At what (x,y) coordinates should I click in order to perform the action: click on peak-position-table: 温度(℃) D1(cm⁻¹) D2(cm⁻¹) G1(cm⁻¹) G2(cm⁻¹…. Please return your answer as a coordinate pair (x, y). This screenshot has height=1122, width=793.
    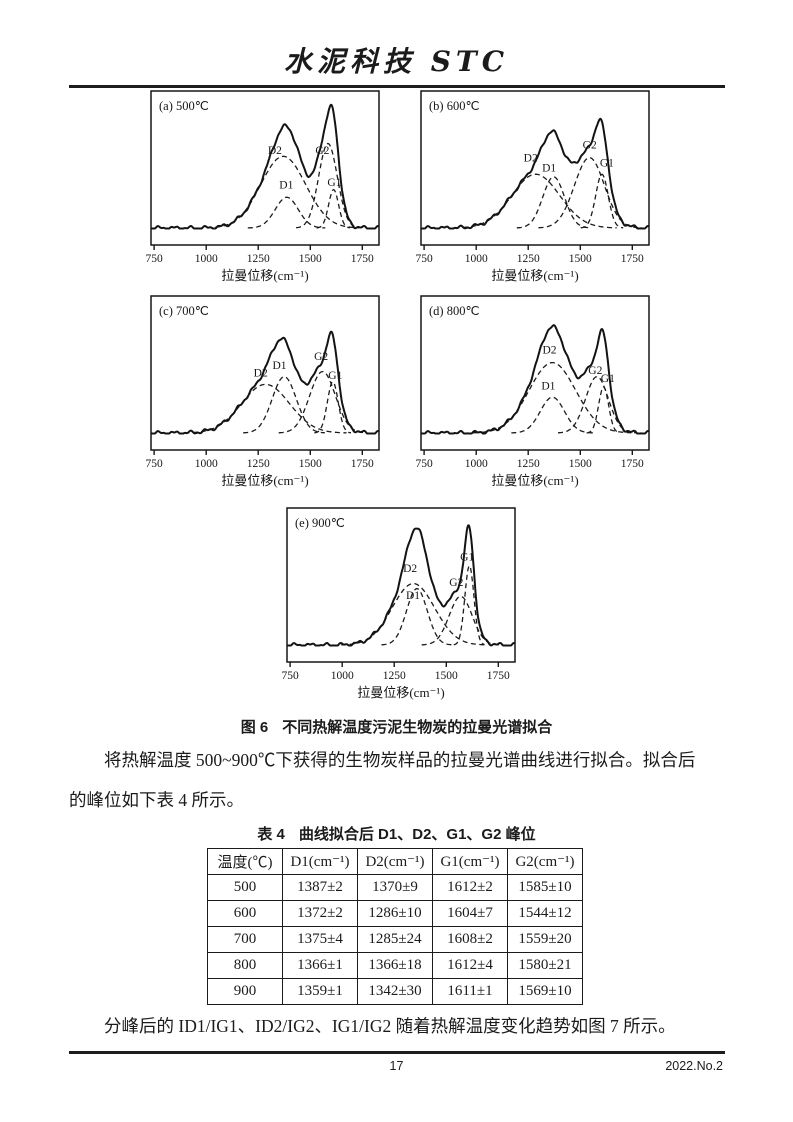
    Looking at the image, I should click on (395, 926).